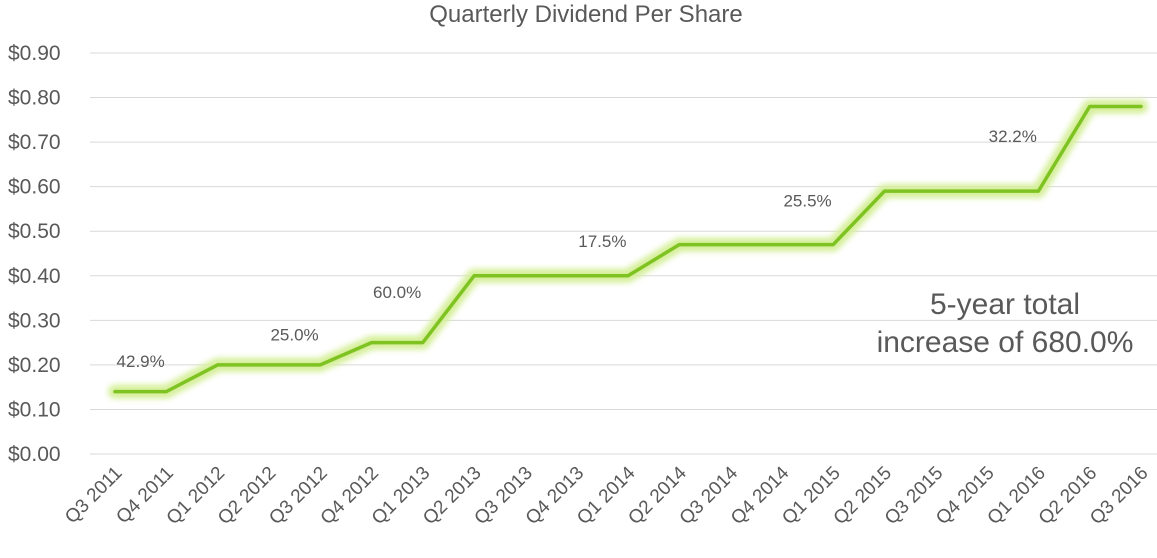 This screenshot has height=558, width=1157. Describe the element at coordinates (397, 292) in the screenshot. I see `increase-label: 60.0%` at that location.